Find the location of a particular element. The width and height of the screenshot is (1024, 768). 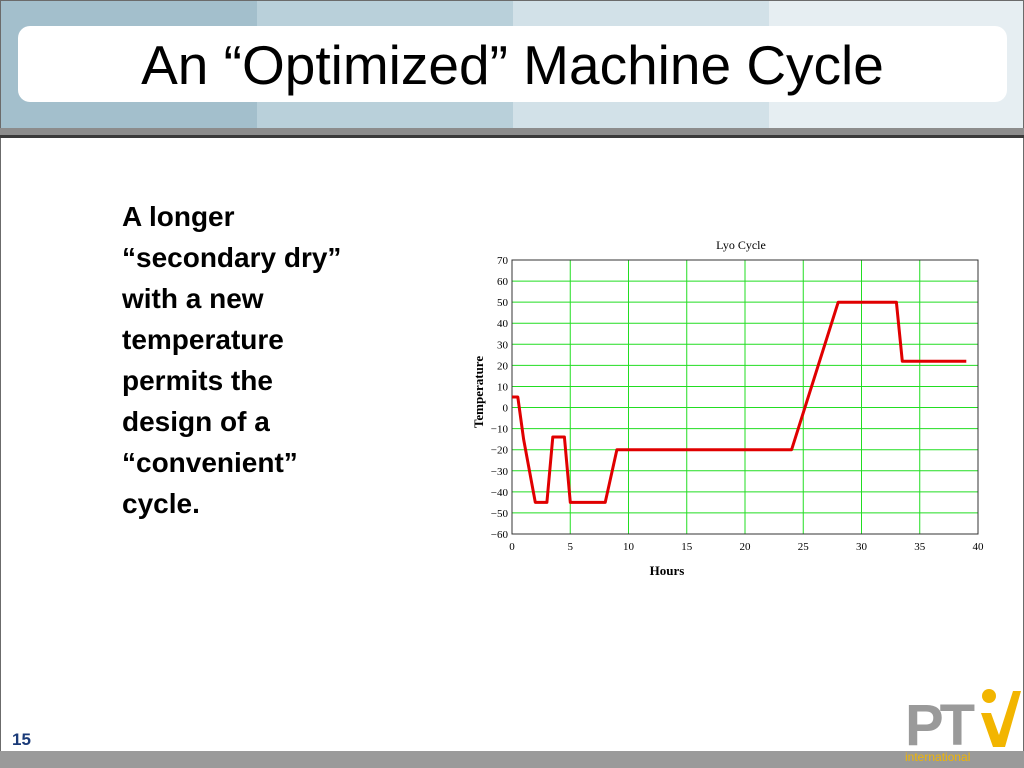

y-tick-label: −40 is located at coordinates (500, 493).